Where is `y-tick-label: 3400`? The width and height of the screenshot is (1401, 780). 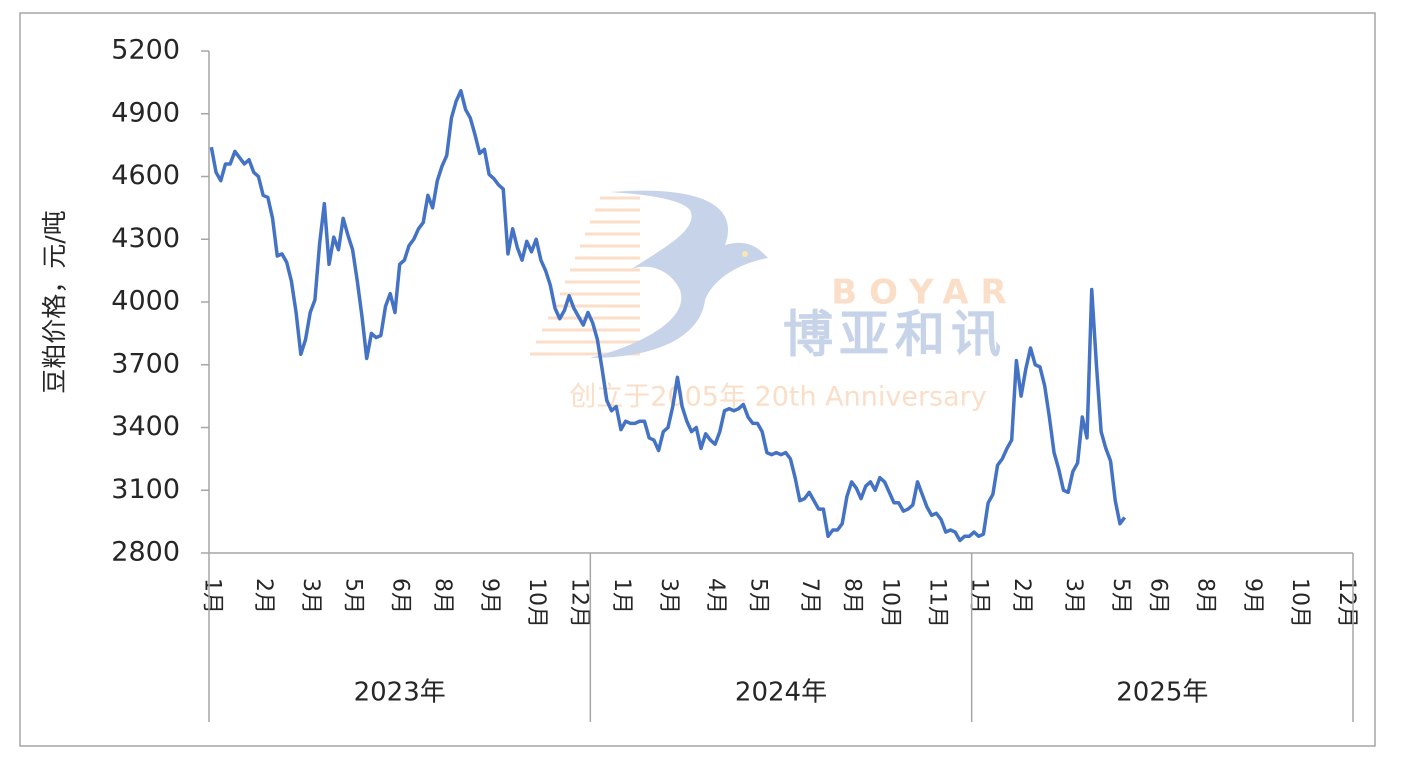
y-tick-label: 3400 is located at coordinates (145, 426).